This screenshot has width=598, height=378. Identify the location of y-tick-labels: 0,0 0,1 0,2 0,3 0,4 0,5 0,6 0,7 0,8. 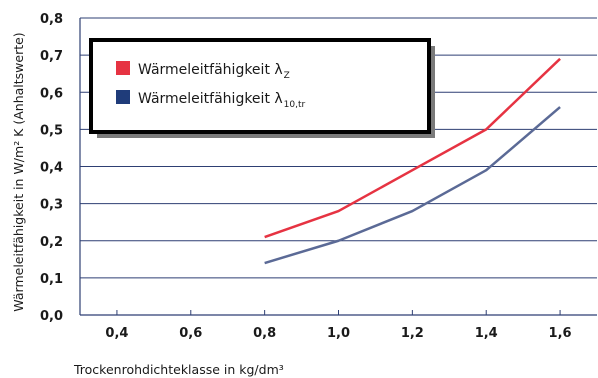
(51, 168).